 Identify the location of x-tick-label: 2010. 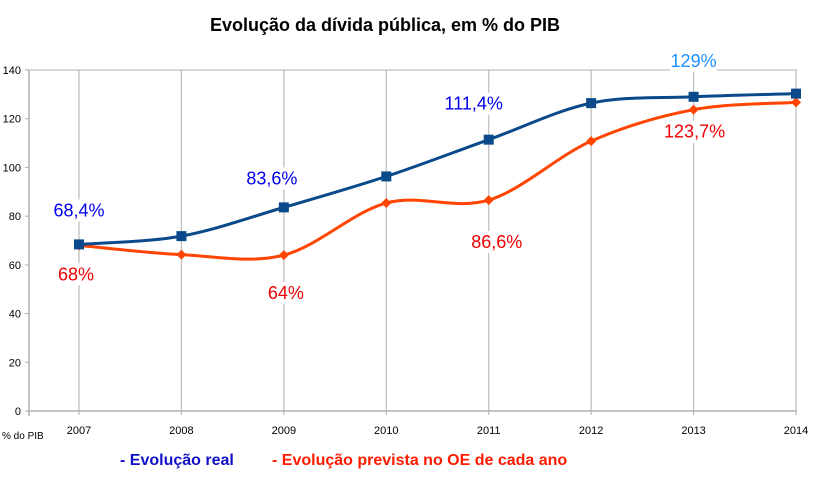
(386, 431).